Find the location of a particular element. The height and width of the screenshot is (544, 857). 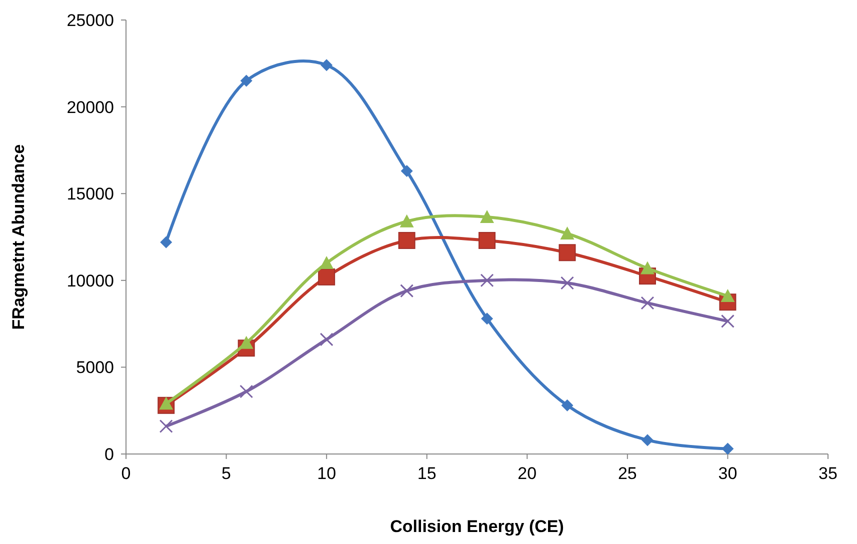

x-tick-label: 30 is located at coordinates (728, 473).